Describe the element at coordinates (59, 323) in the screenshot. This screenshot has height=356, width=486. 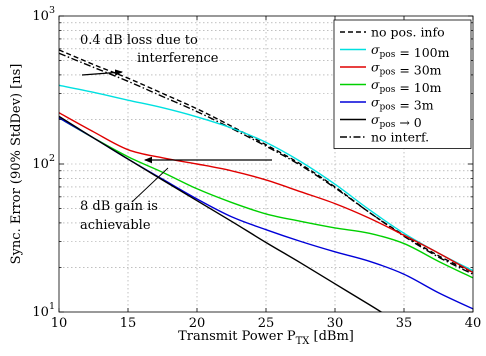
I see `x-tick-label: 10` at that location.